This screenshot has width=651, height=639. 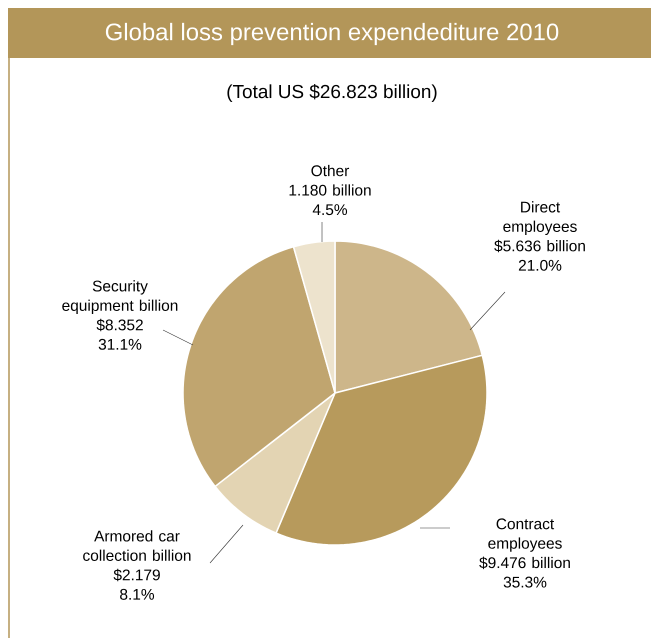 What do you see at coordinates (330, 170) in the screenshot?
I see `slice-label: Other` at bounding box center [330, 170].